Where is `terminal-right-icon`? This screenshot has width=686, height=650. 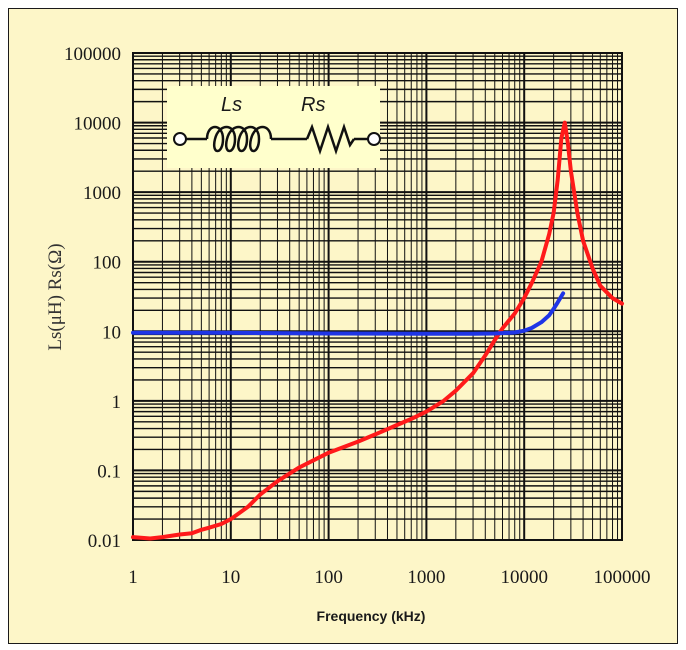
terminal-right-icon is located at coordinates (374, 139).